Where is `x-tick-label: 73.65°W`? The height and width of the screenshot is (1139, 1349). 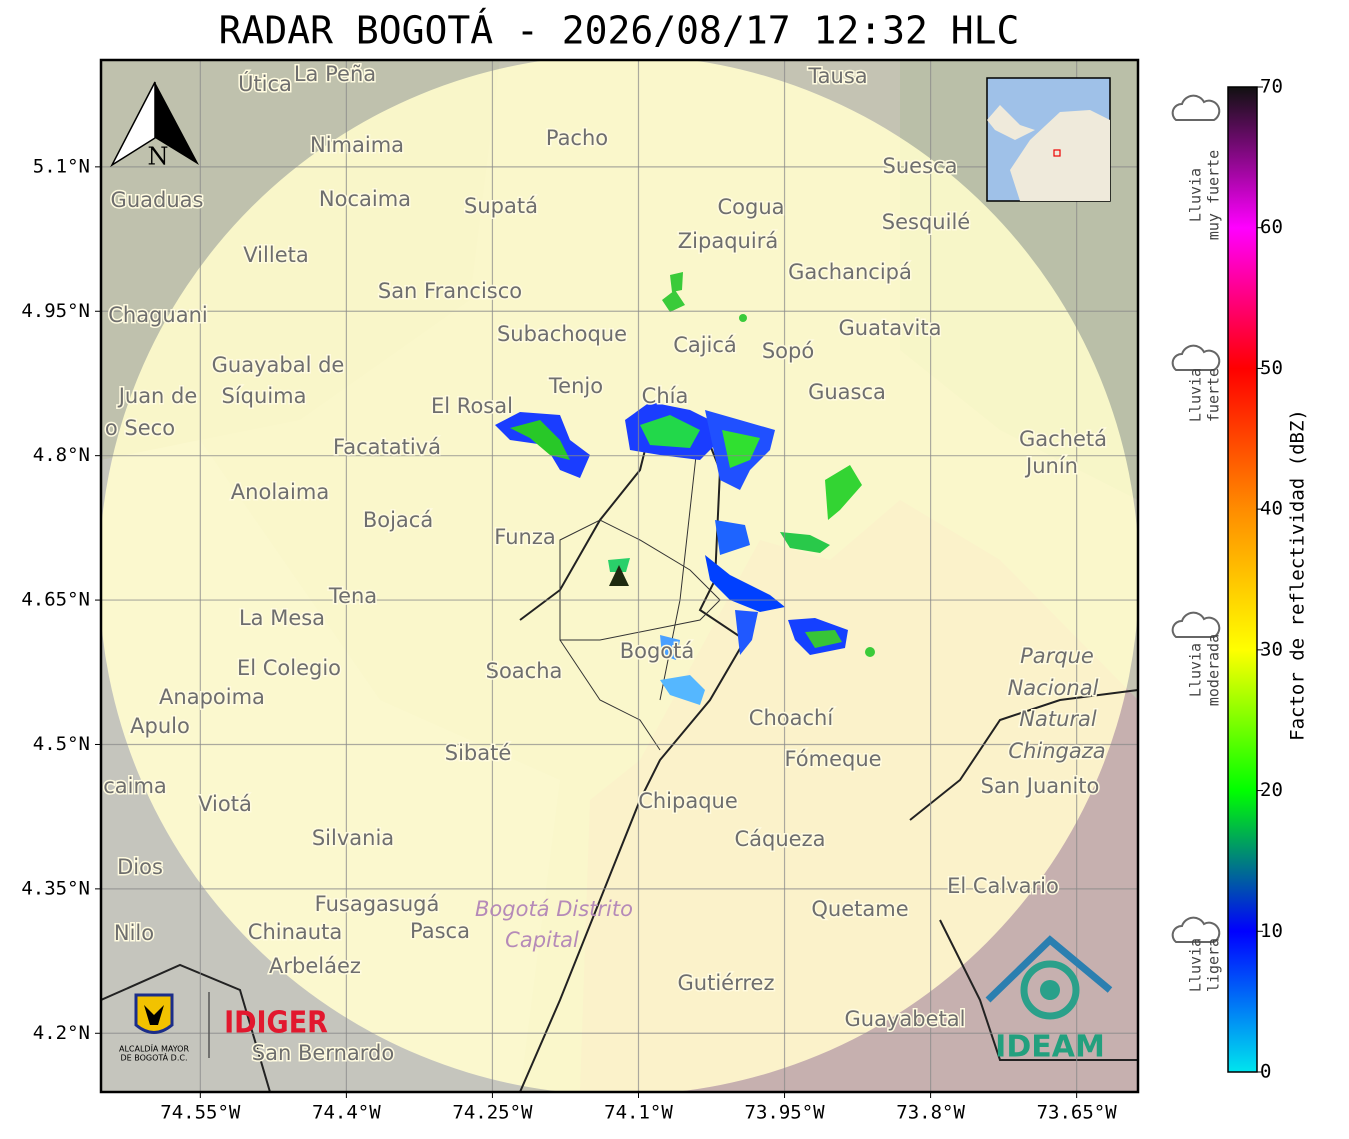
x-tick-label: 73.65°W is located at coordinates (1077, 1113).